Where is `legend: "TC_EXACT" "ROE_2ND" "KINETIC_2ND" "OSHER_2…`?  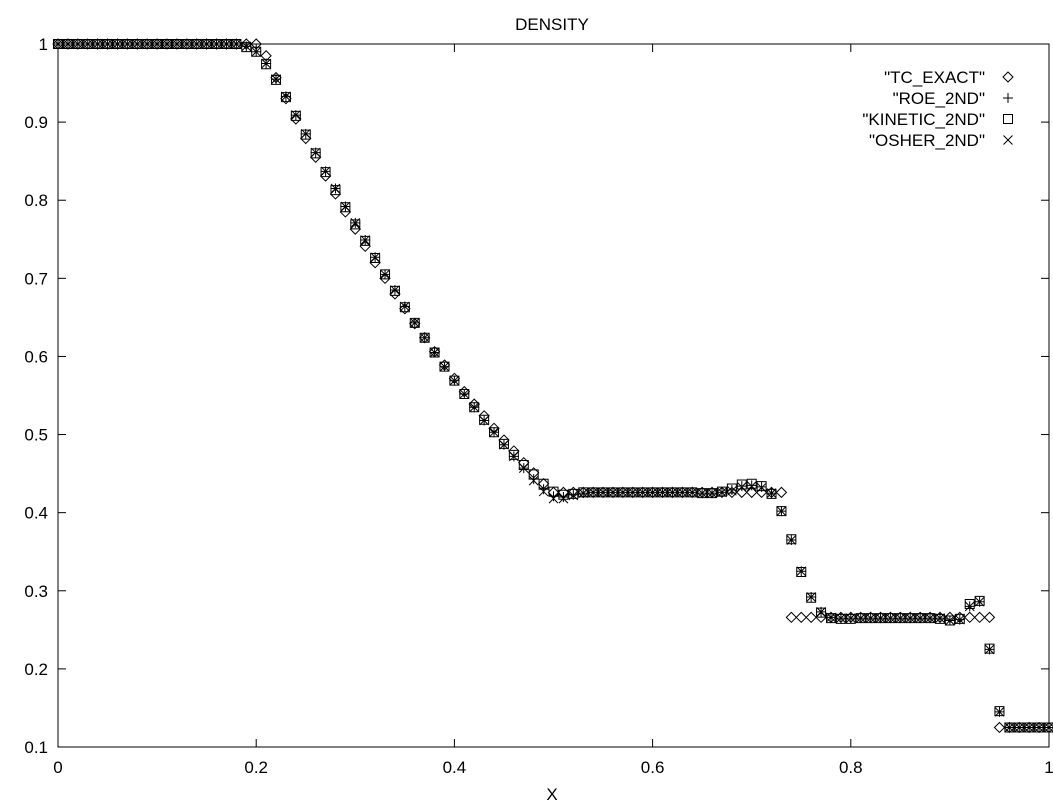
legend: "TC_EXACT" "ROE_2ND" "KINETIC_2ND" "OSHER_2… is located at coordinates (938, 109).